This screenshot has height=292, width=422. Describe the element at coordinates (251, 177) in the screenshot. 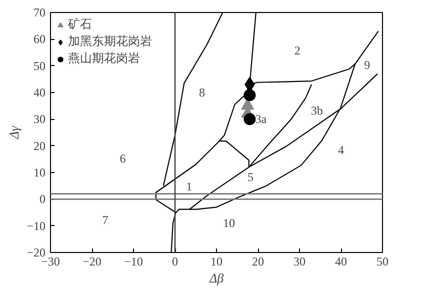

I see `annotation: 5` at that location.